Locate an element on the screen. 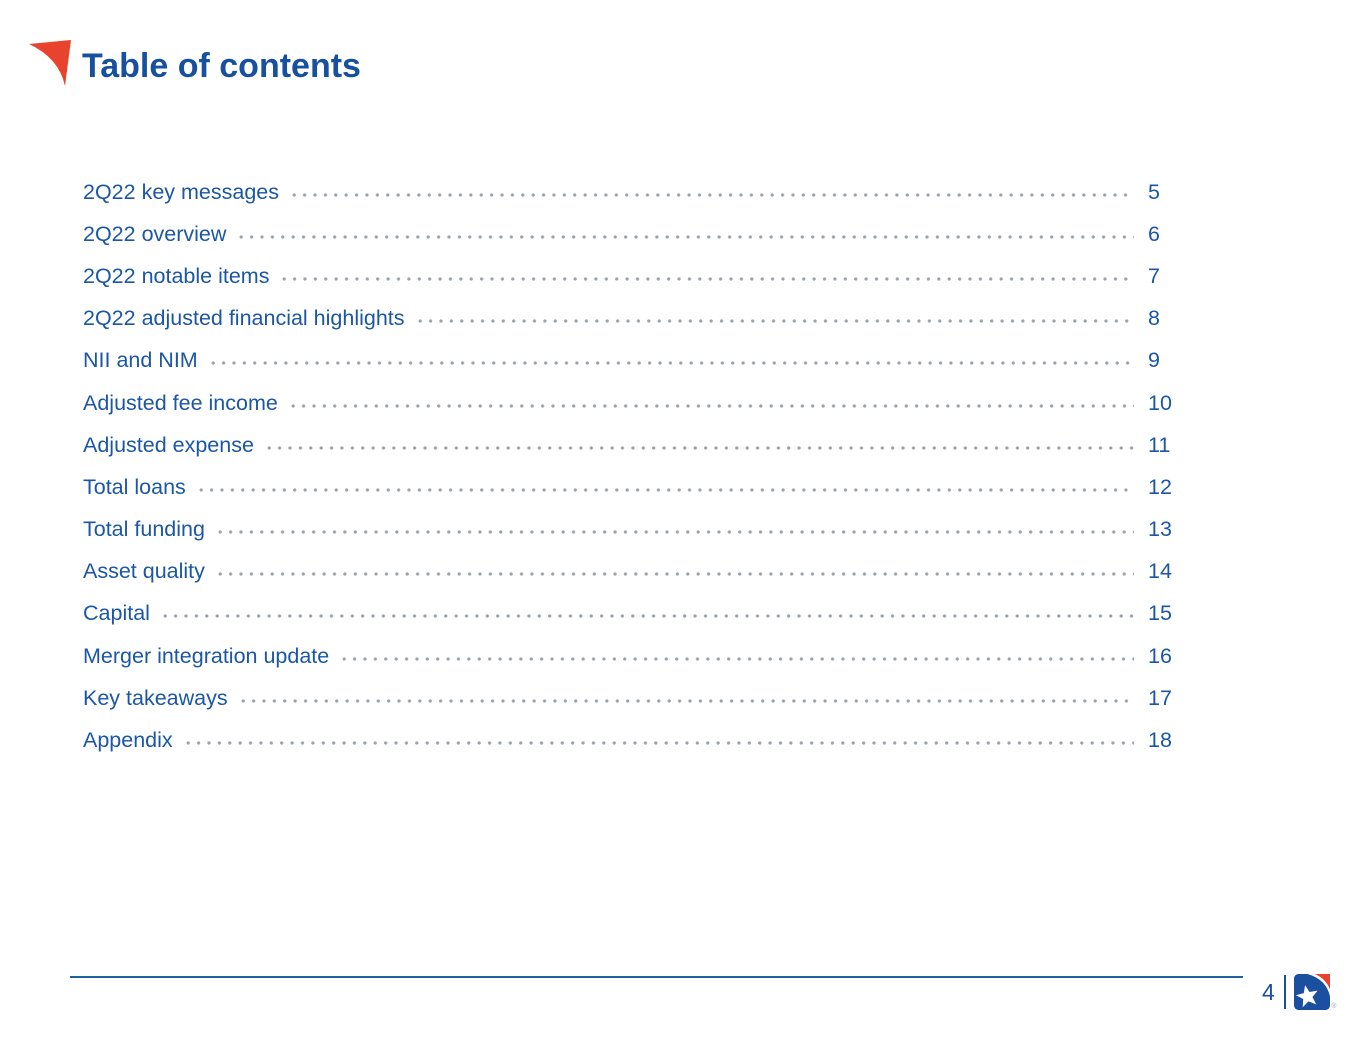  toc-entry-2q22-adjusted-financial-highlights: 2Q22 adjusted financial highlights 8 is located at coordinates (633, 319).